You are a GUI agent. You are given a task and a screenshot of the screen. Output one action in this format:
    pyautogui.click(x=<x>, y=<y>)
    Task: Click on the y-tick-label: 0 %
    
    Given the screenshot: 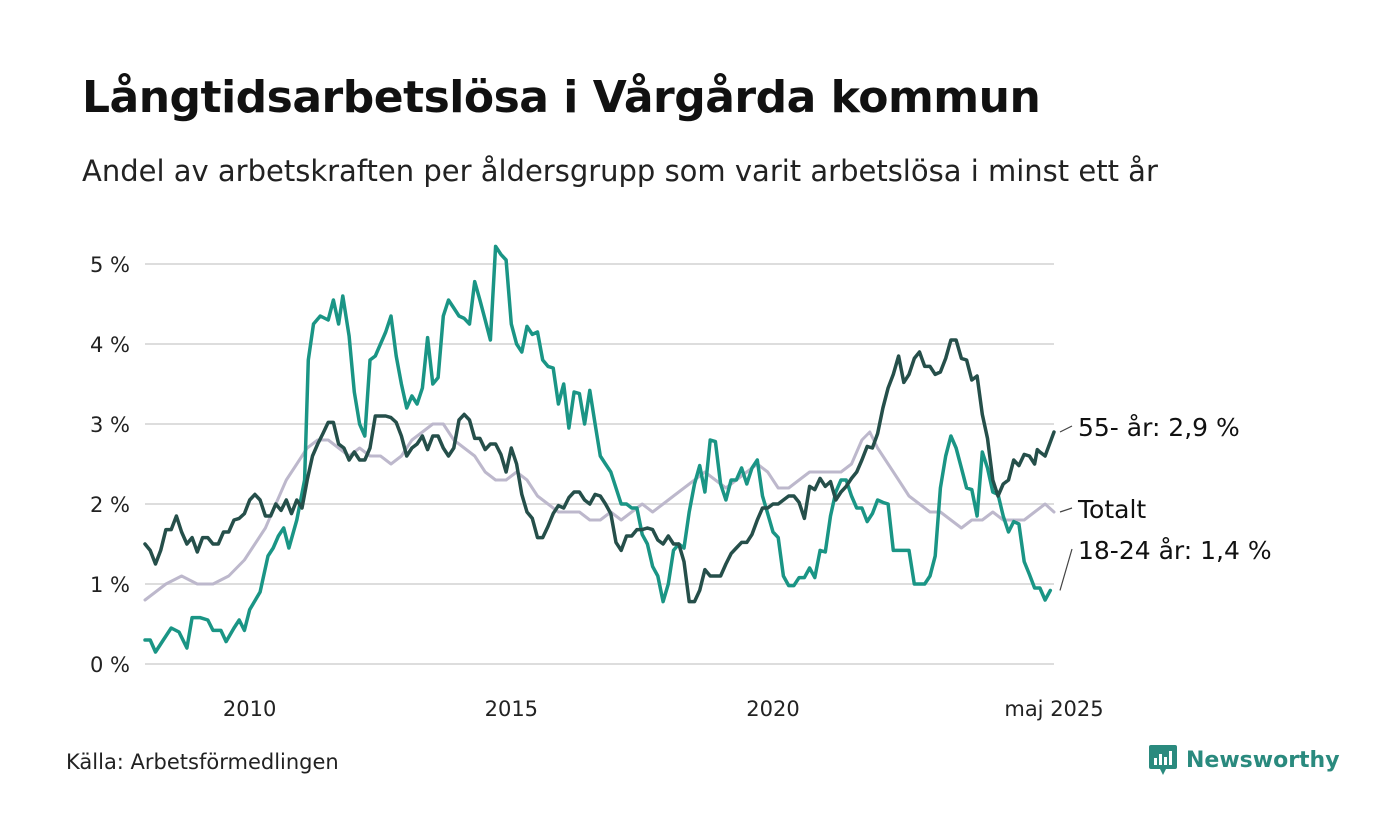 What is the action you would take?
    pyautogui.click(x=110, y=665)
    